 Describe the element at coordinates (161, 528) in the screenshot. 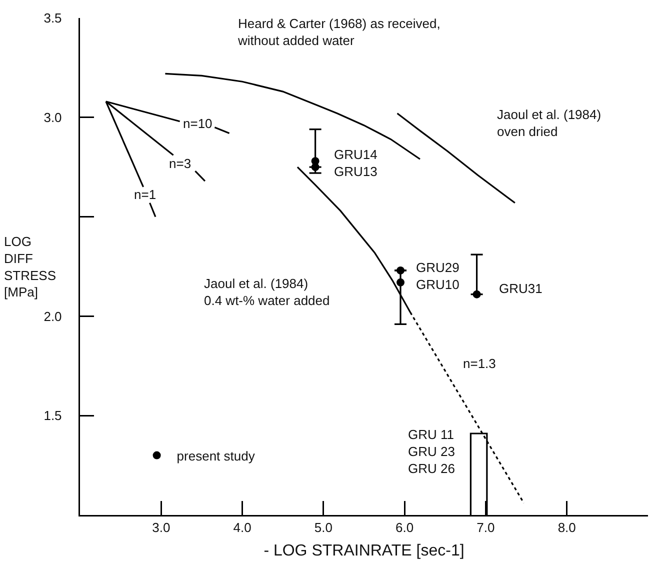

I see `x-tick-label: 3.0` at that location.